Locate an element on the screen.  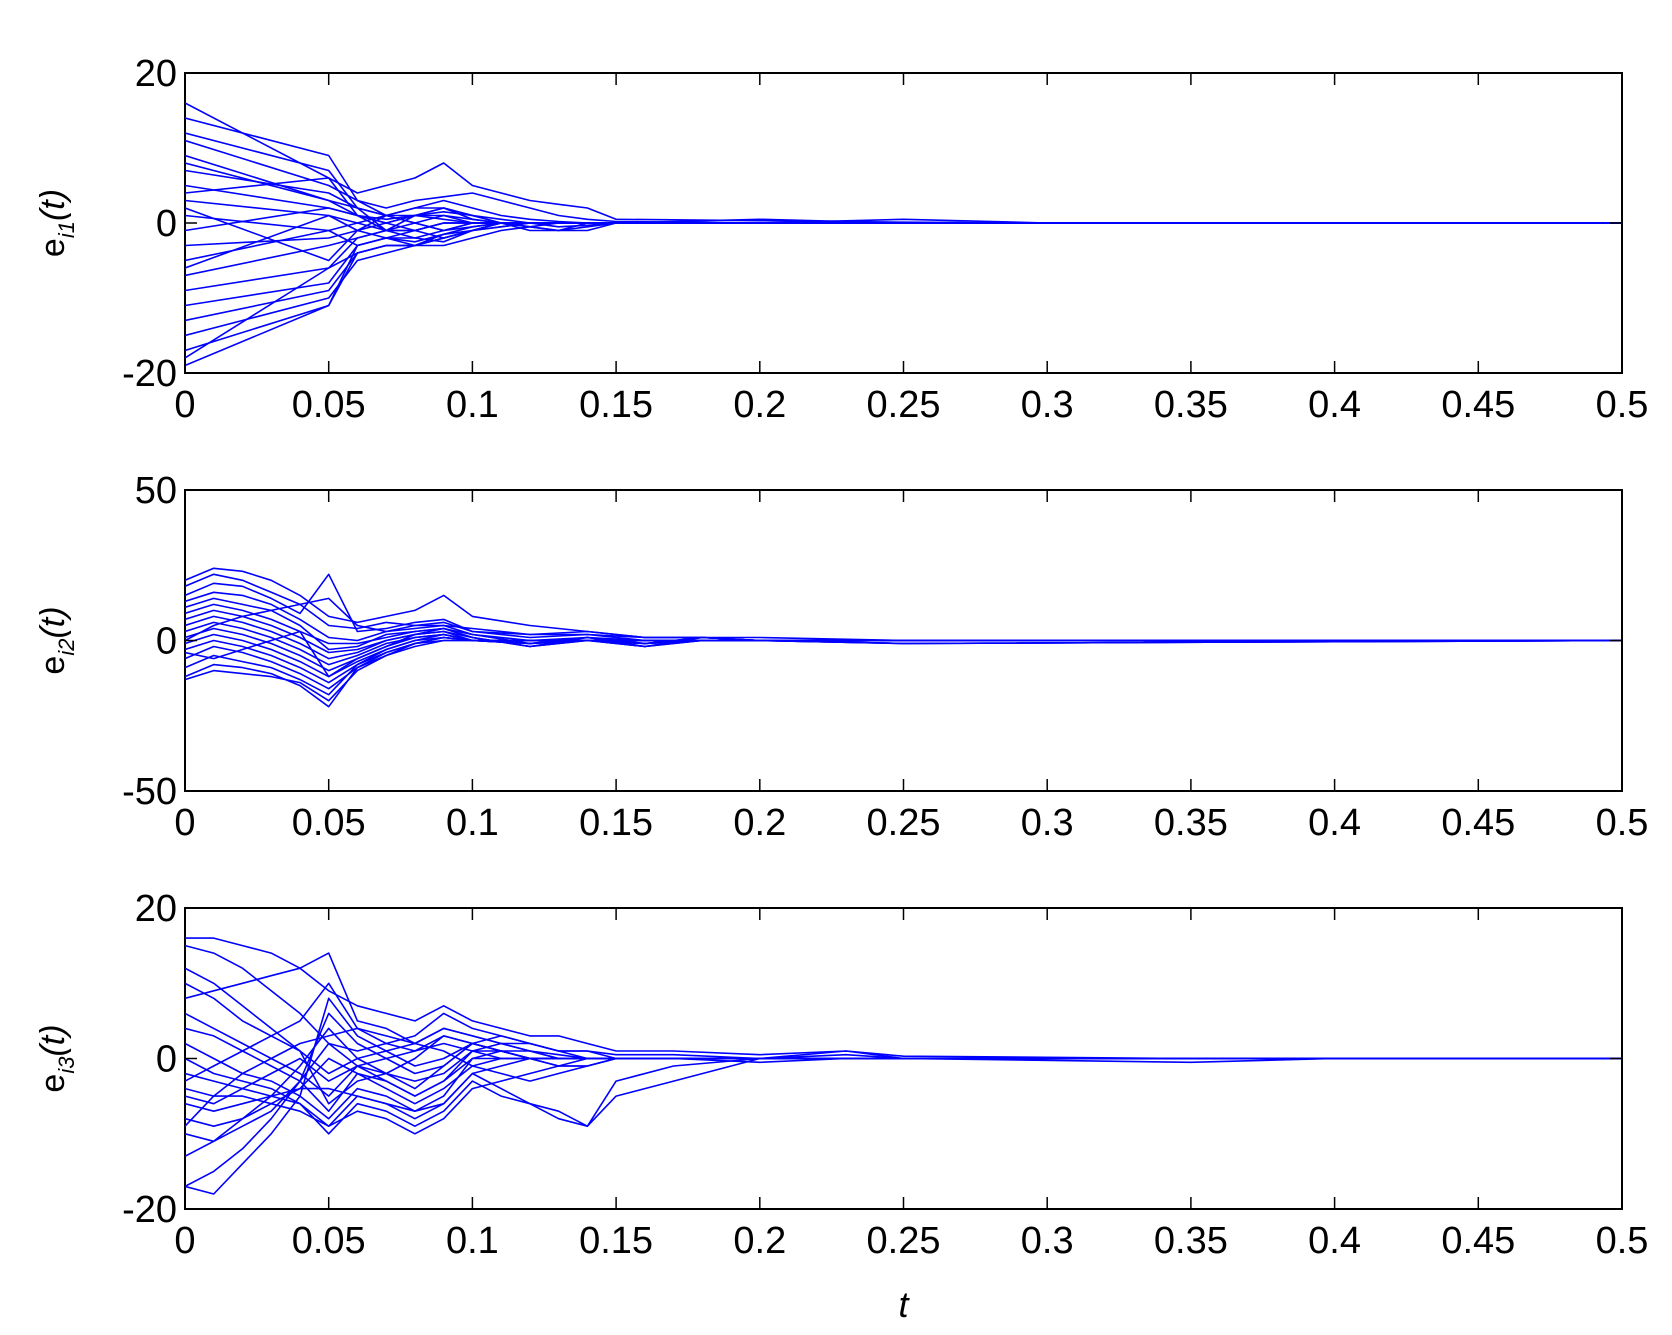
x-tick-label-p1-6: 0.3 is located at coordinates (1047, 405).